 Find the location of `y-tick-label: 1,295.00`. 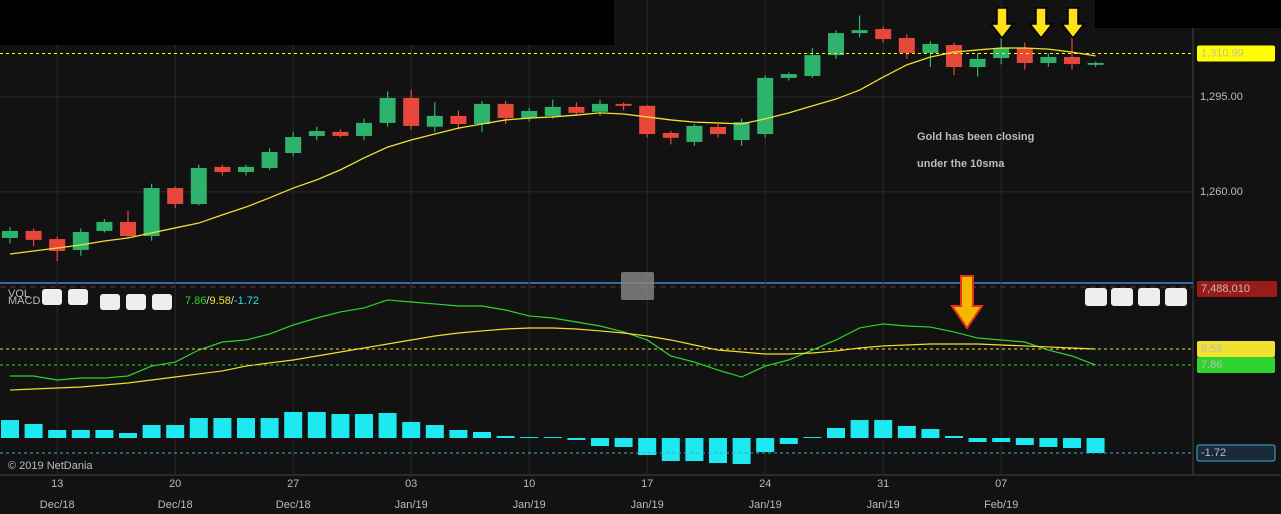

y-tick-label: 1,295.00 is located at coordinates (1221, 97).